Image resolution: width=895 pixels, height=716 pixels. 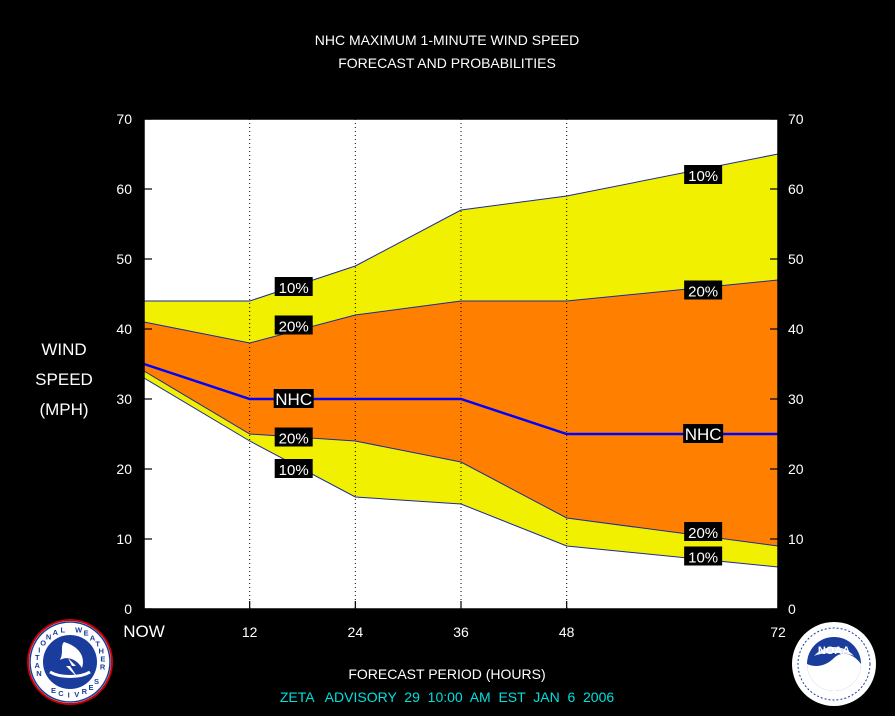 I want to click on x-axis-label: FORECAST PERIOD (HOURS), so click(x=446, y=674).